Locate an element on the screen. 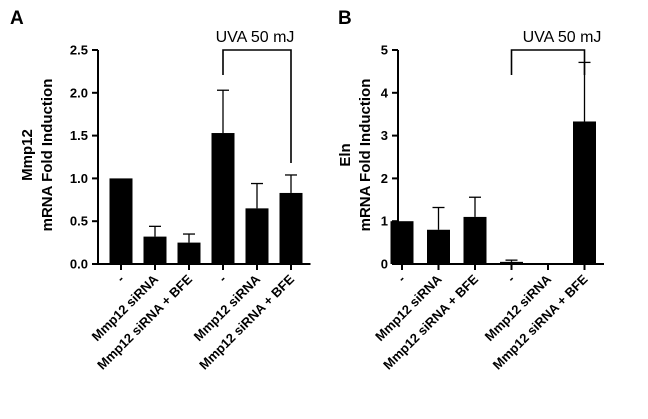  y-tick-label: 1.5 is located at coordinates (79, 135).